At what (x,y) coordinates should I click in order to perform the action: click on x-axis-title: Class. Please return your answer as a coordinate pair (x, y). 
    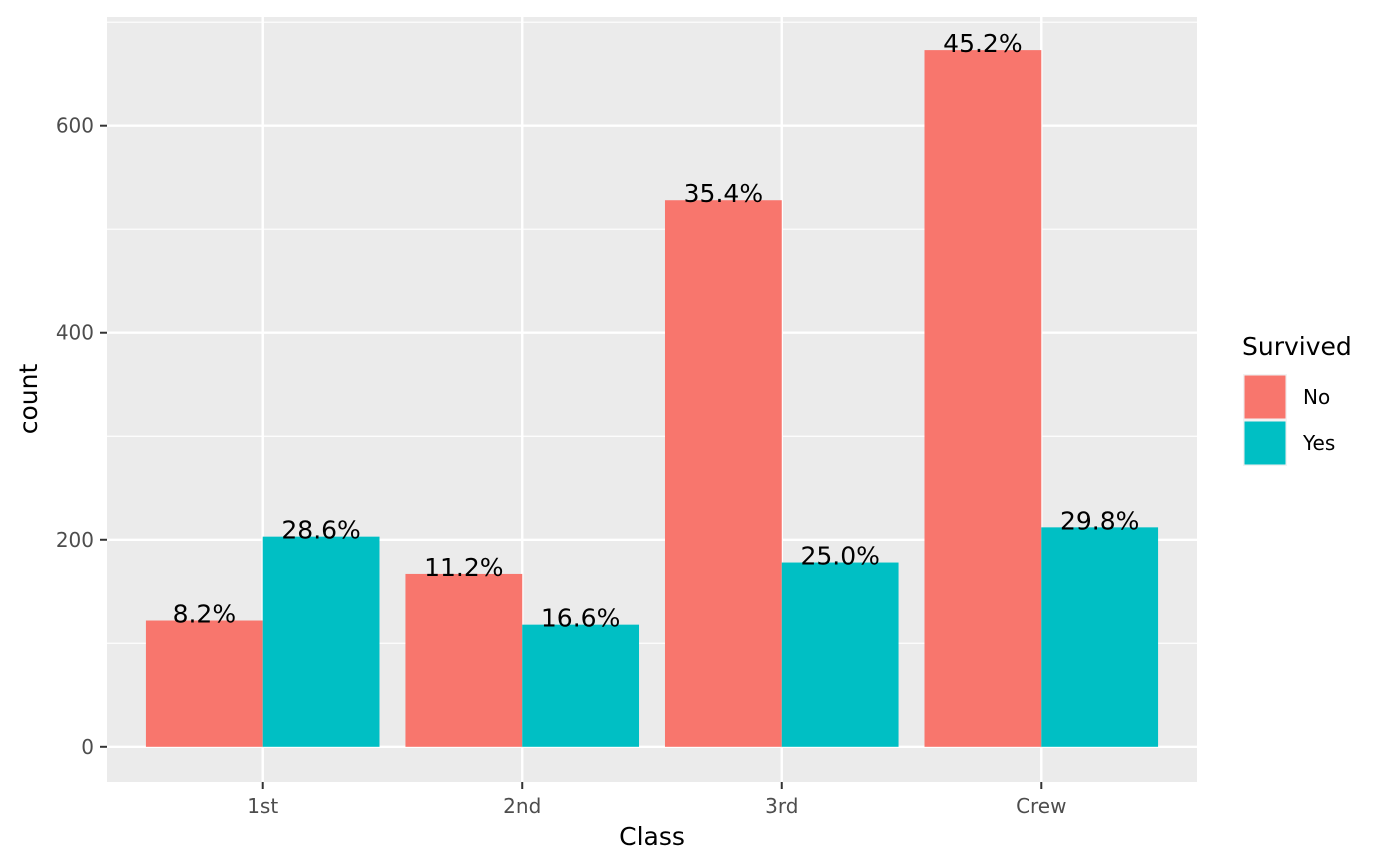
    Looking at the image, I should click on (652, 836).